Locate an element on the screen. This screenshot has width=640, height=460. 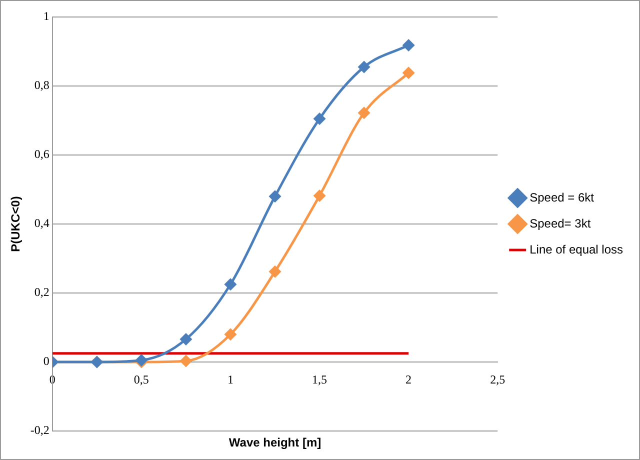
x-tick-label: 2,5 is located at coordinates (498, 379).